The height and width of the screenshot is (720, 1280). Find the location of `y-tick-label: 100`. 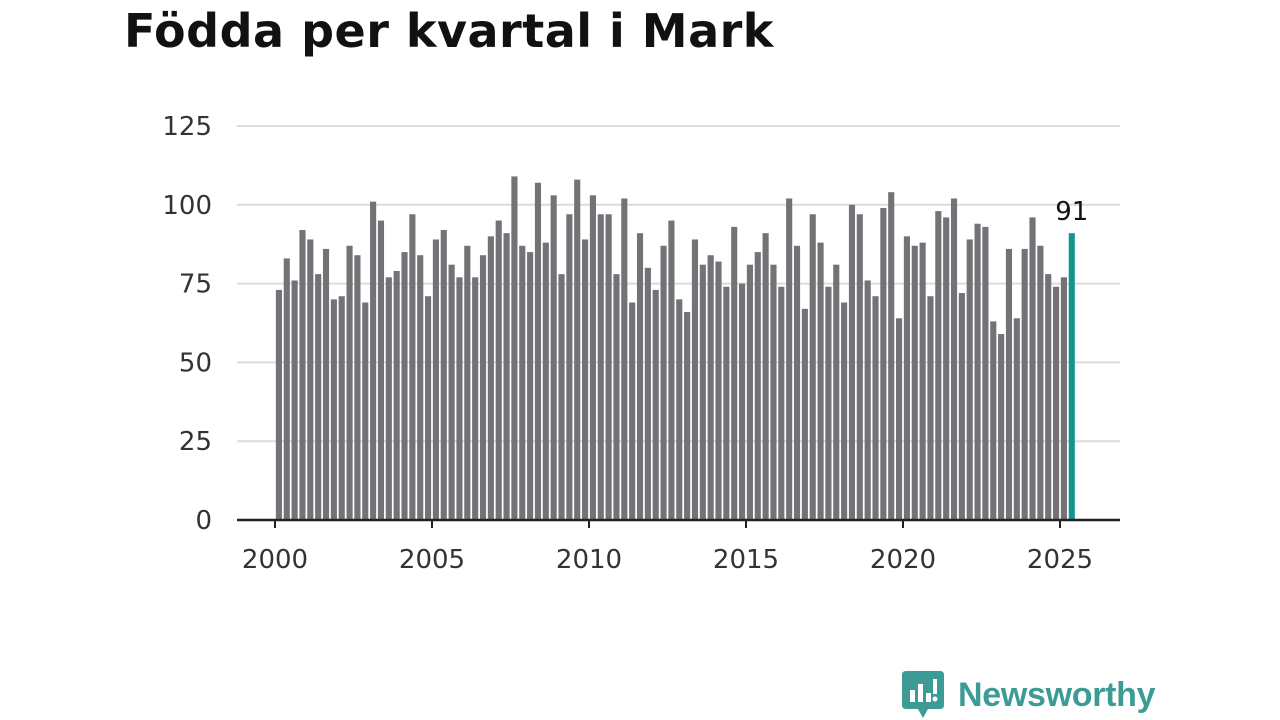

y-tick-label: 100 is located at coordinates (187, 206).